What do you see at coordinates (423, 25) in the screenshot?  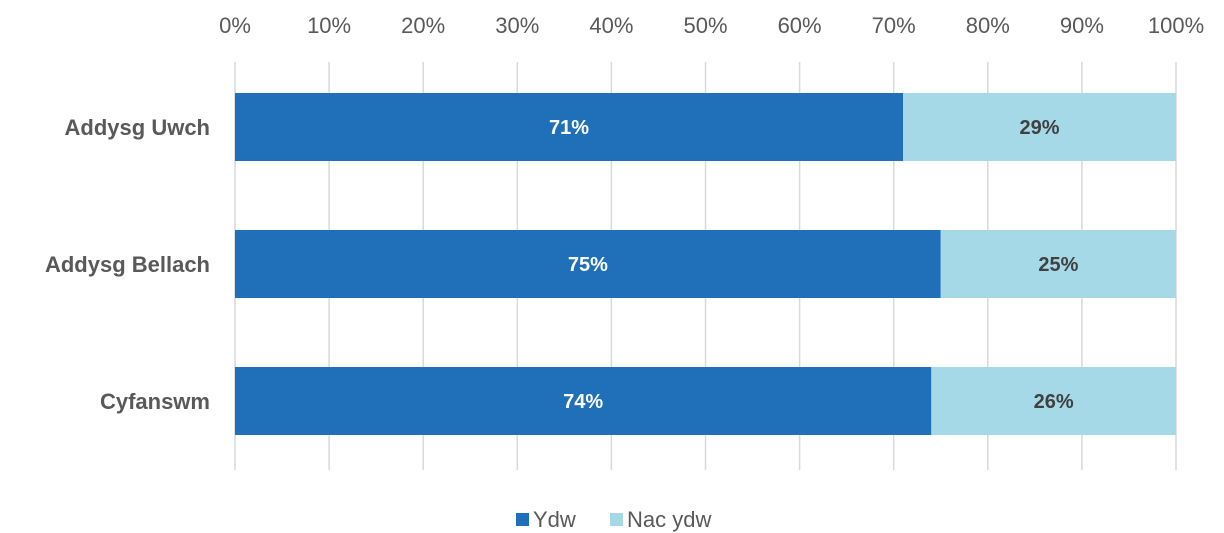 I see `x-tick-label: 20%` at bounding box center [423, 25].